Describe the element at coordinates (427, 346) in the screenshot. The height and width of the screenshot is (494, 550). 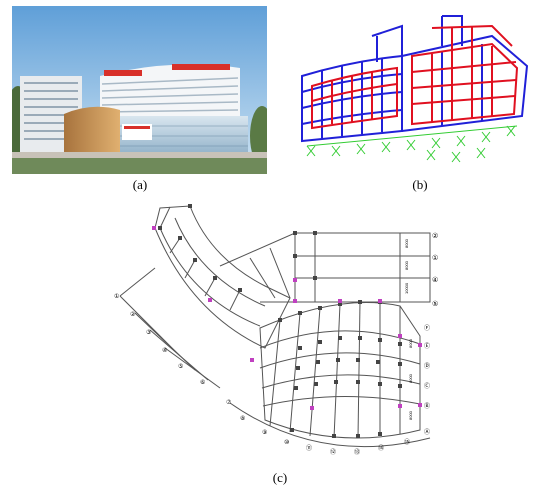
I see `axis-label-lower-1: Ⓔ` at that location.